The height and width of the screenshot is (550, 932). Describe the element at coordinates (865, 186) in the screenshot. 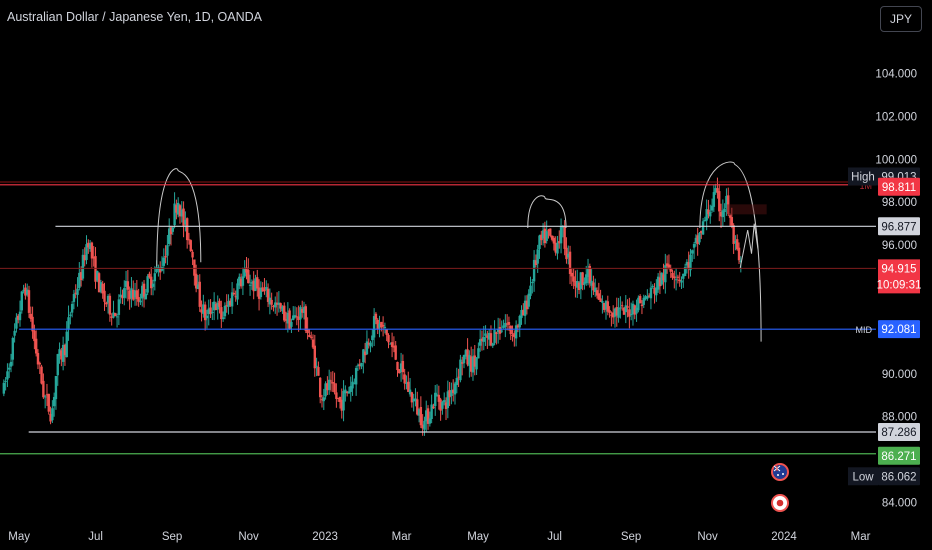

I see `resistance-tag: 1M` at that location.